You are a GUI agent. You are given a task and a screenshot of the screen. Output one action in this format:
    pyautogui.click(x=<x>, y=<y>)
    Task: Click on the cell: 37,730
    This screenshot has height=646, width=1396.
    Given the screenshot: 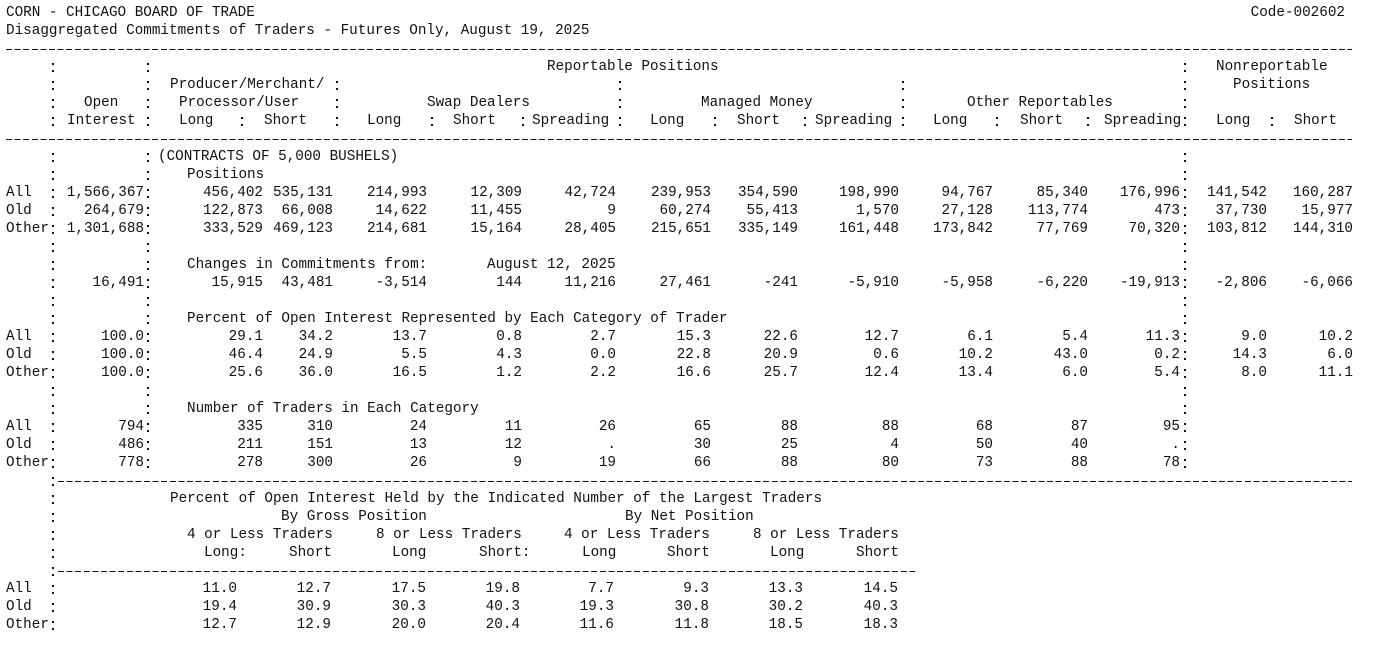 What is the action you would take?
    pyautogui.click(x=1241, y=211)
    